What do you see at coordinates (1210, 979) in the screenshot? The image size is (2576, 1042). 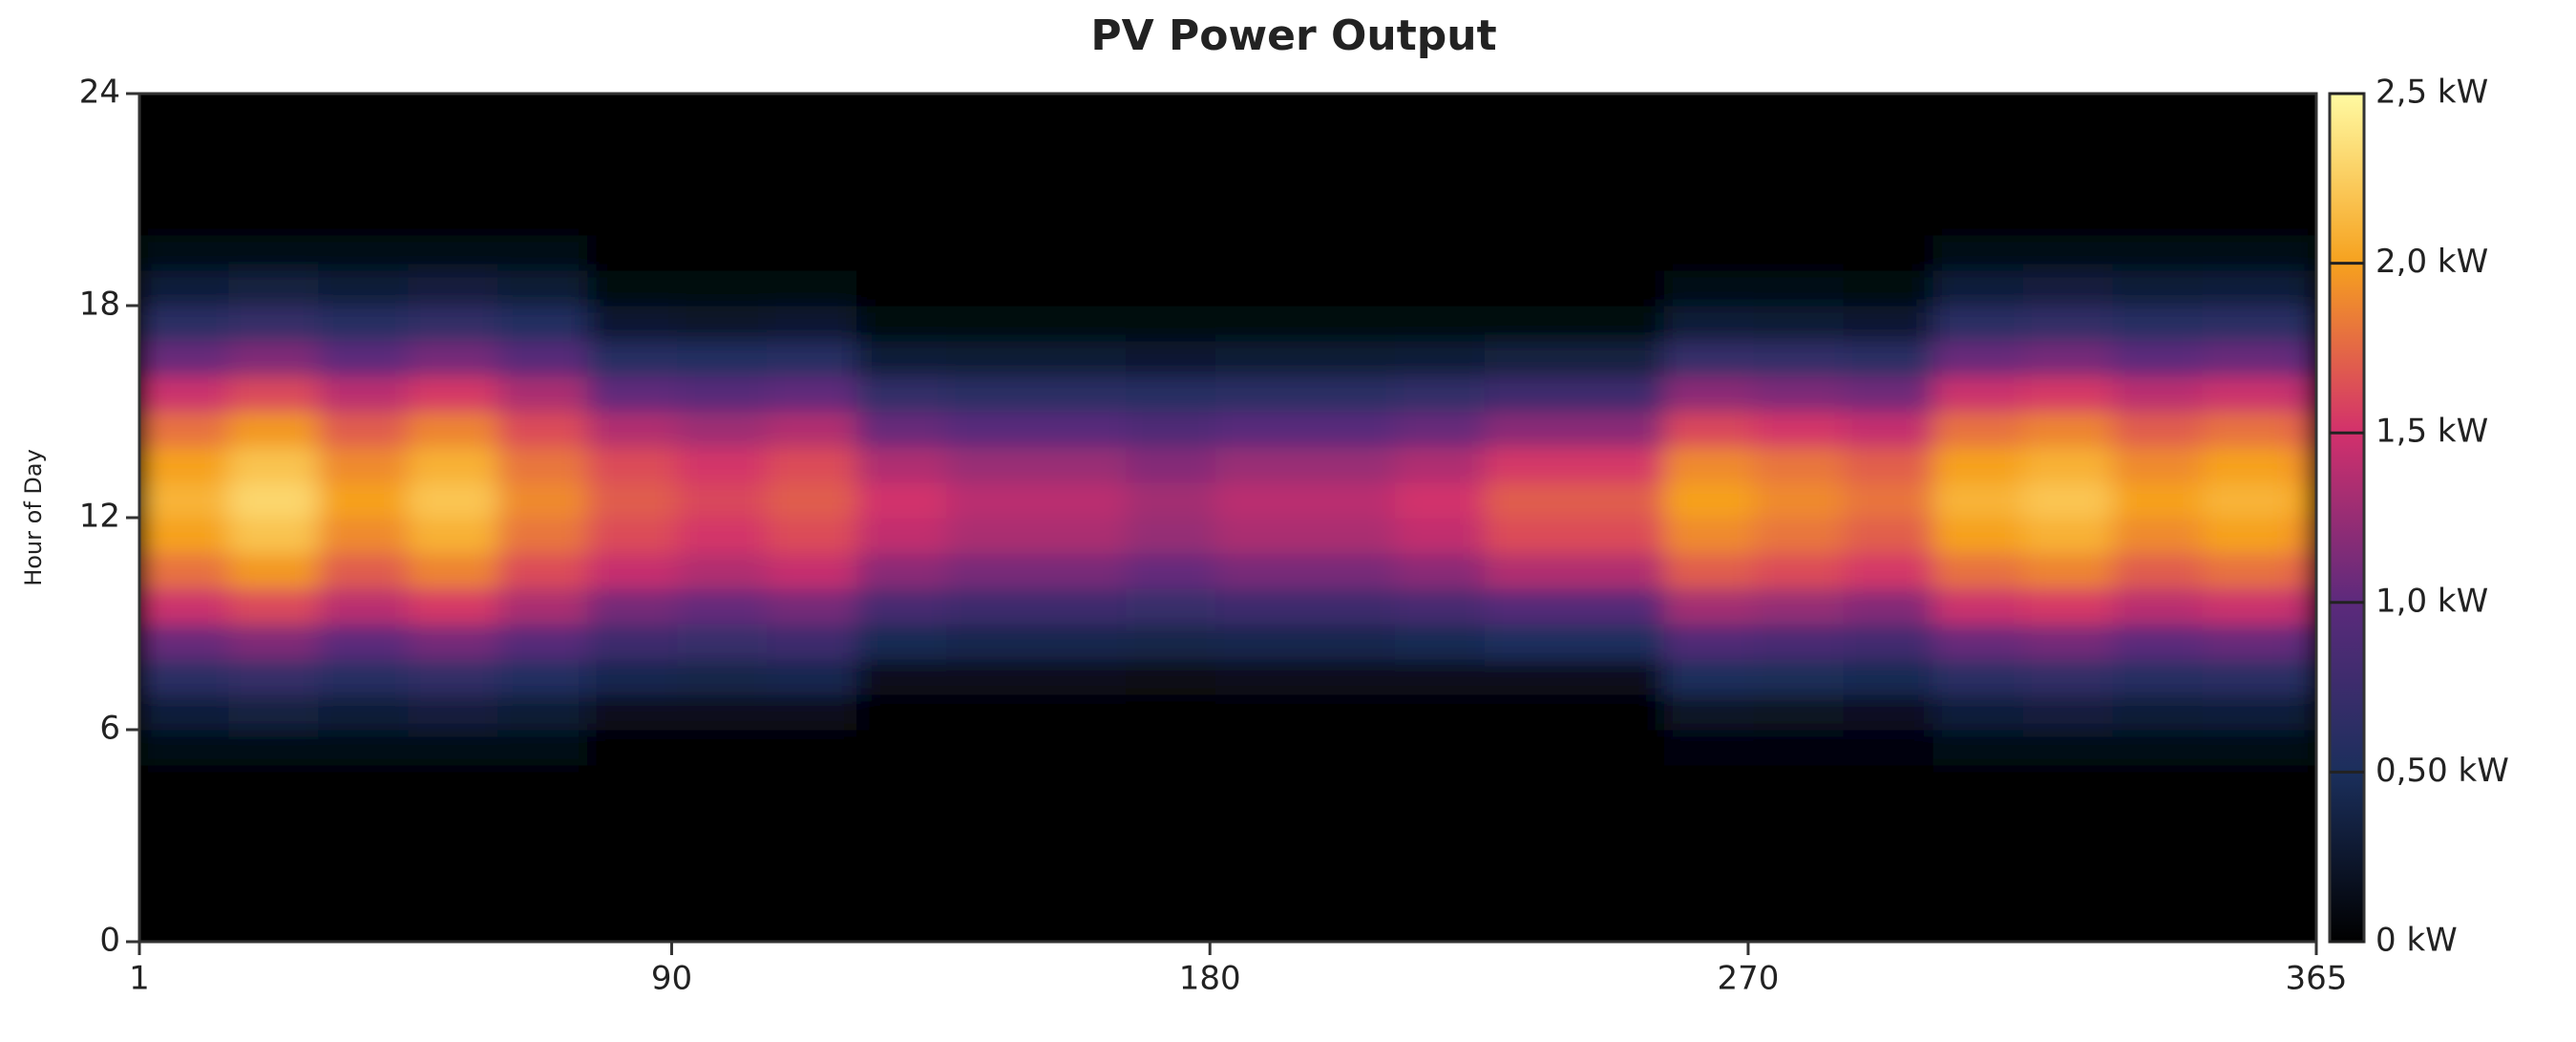 I see `x-tick-label: 180` at bounding box center [1210, 979].